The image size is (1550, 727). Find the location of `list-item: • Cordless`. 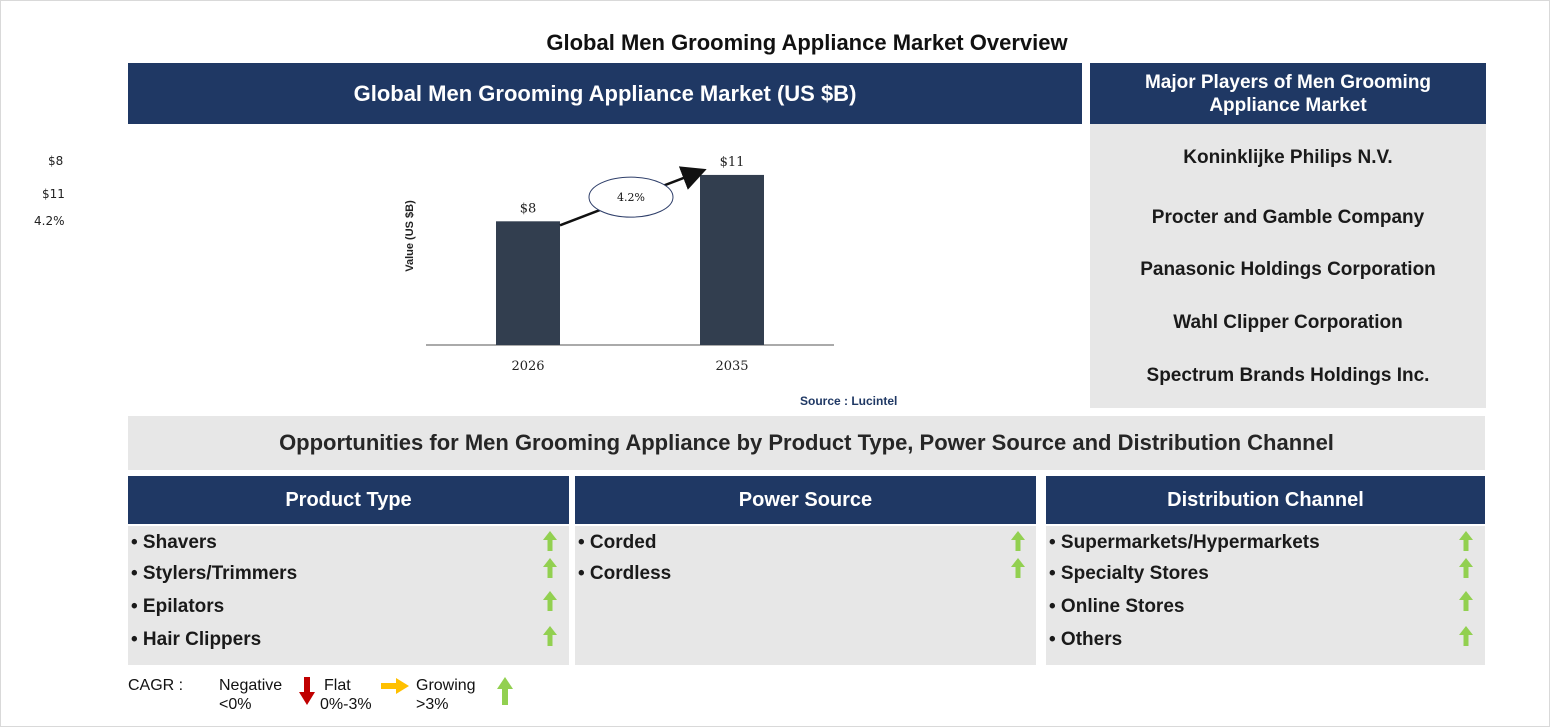

list-item: • Cordless is located at coordinates (625, 573).